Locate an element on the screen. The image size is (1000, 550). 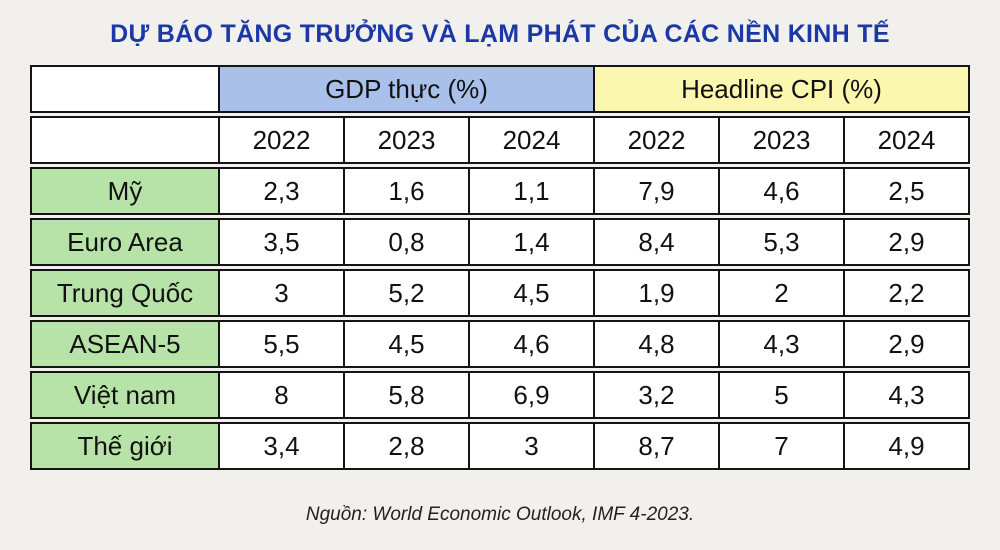
value-cell: 3,2 is located at coordinates (656, 395).